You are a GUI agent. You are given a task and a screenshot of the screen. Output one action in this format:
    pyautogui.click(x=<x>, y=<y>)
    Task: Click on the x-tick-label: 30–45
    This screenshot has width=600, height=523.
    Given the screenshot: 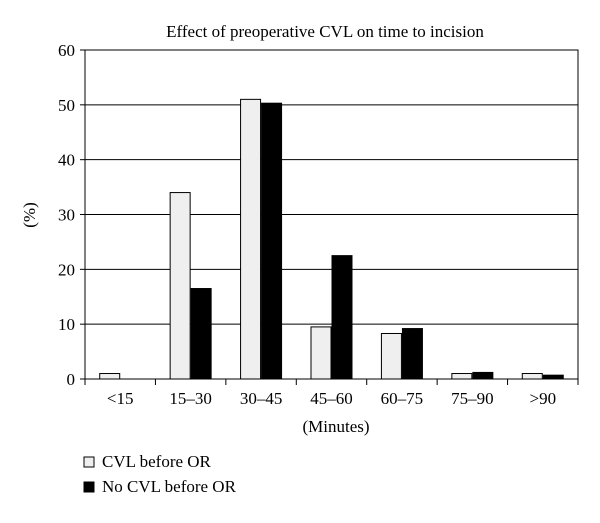 What is the action you would take?
    pyautogui.click(x=261, y=398)
    